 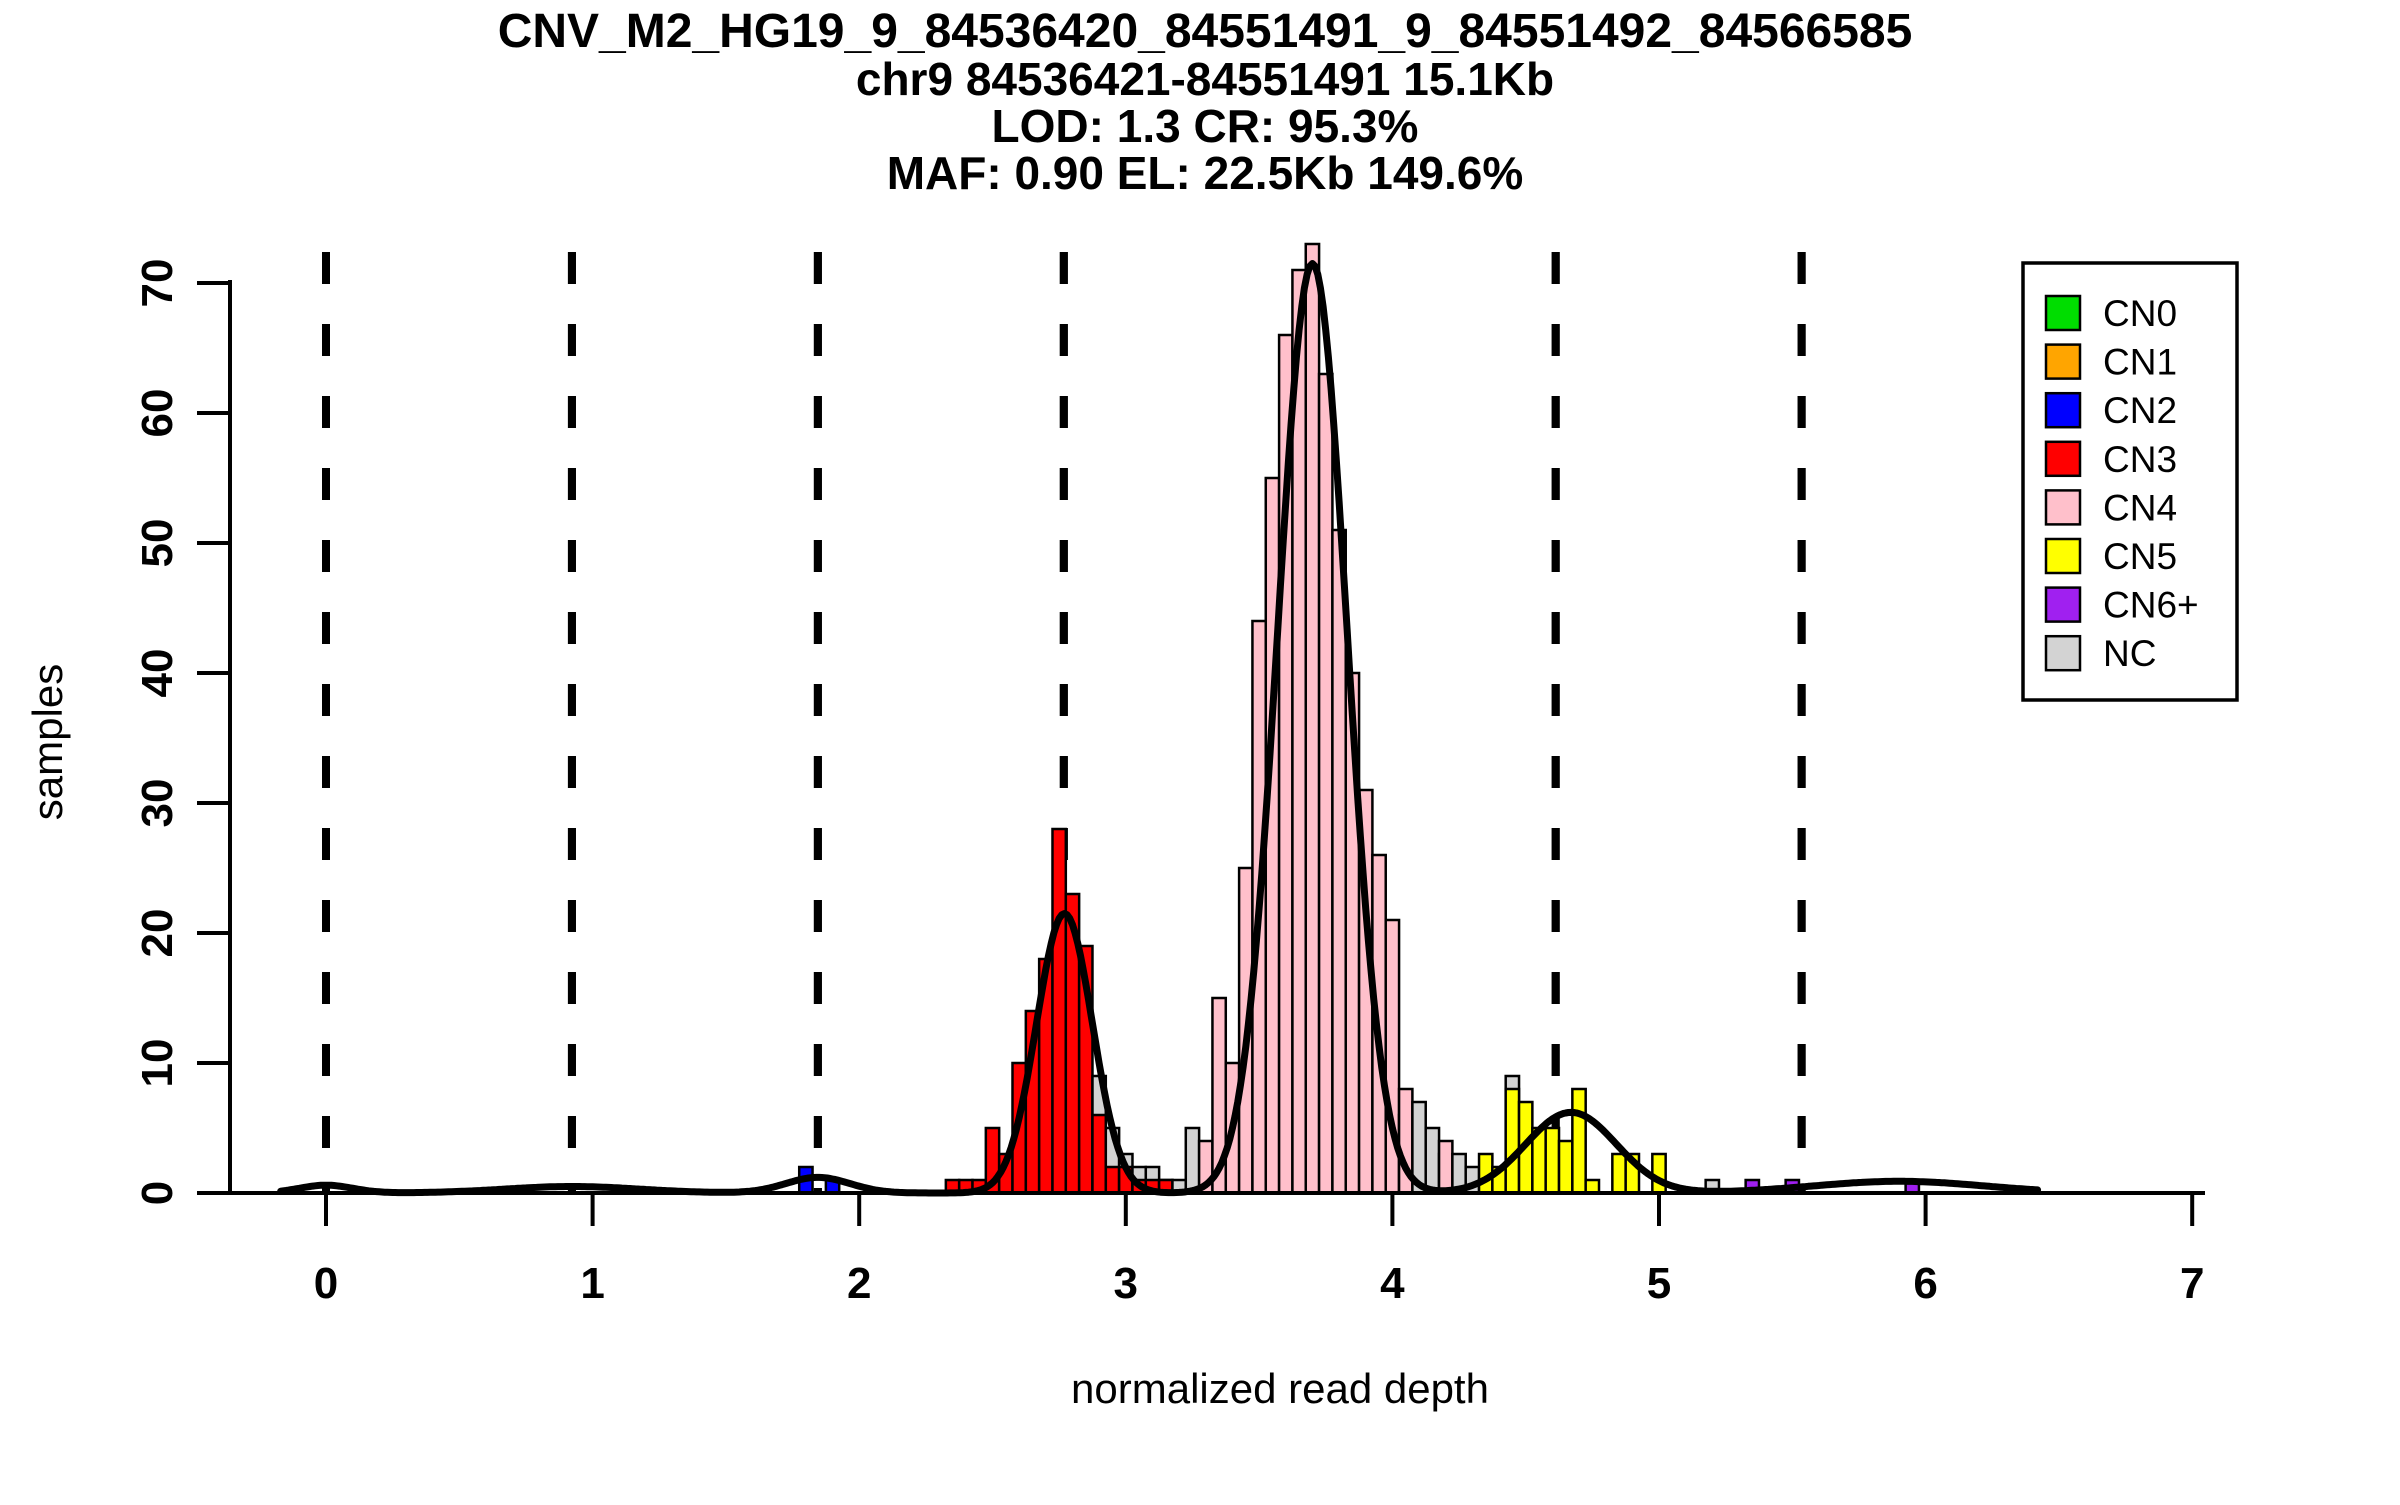 I want to click on y-tick-label: 10, so click(x=157, y=1063).